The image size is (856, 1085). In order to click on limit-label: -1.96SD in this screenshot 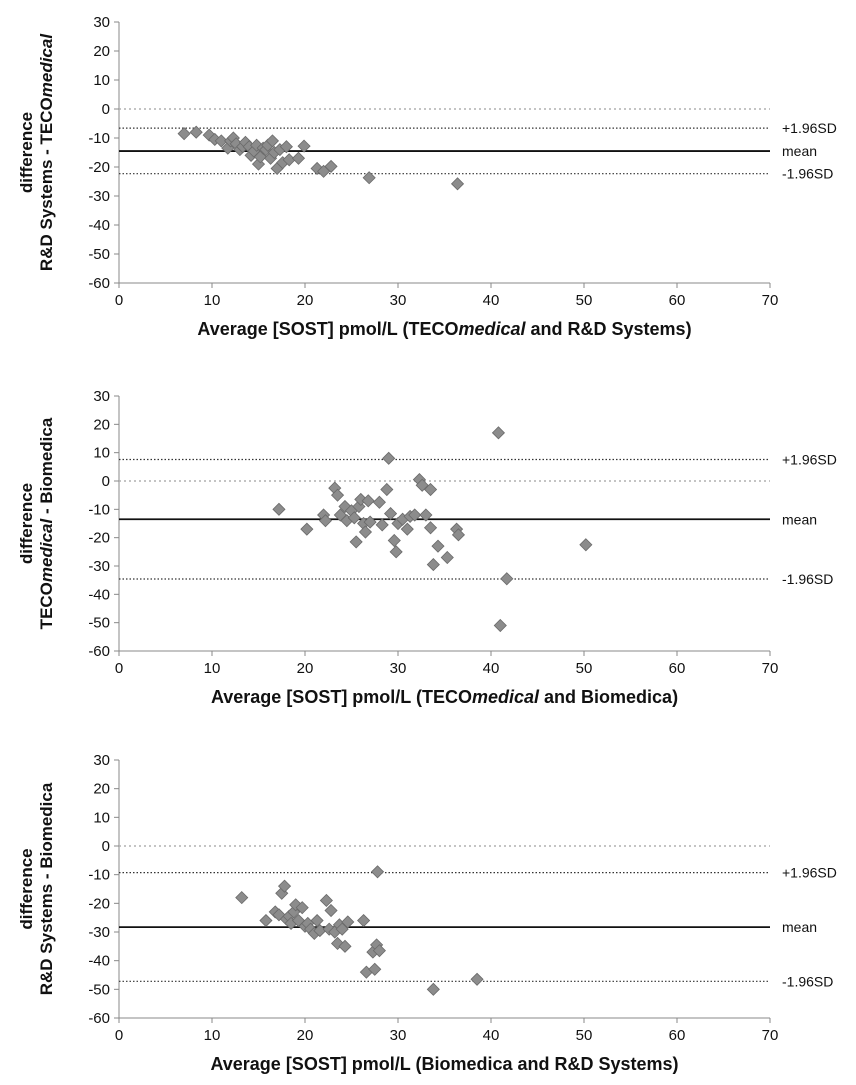, I will do `click(807, 981)`.